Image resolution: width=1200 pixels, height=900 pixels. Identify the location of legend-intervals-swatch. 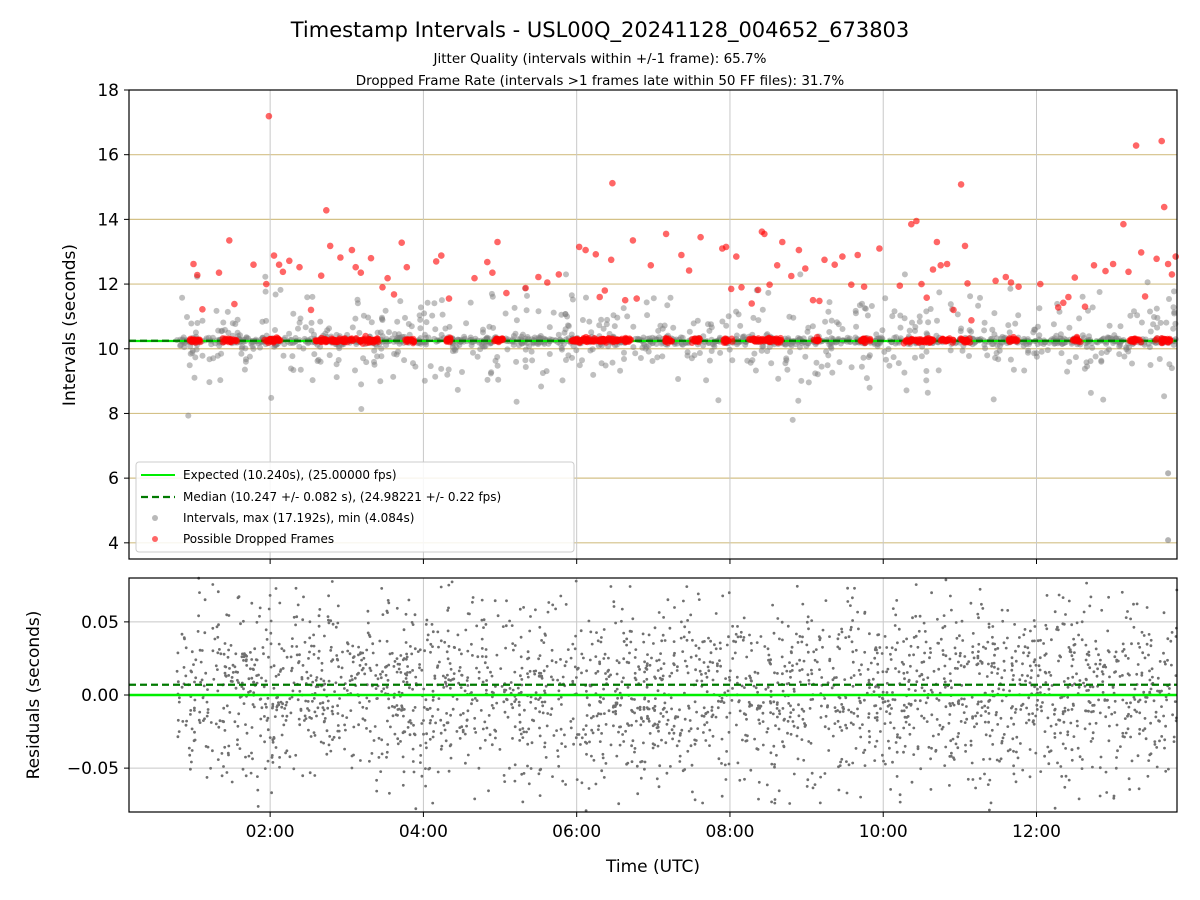
(155, 518).